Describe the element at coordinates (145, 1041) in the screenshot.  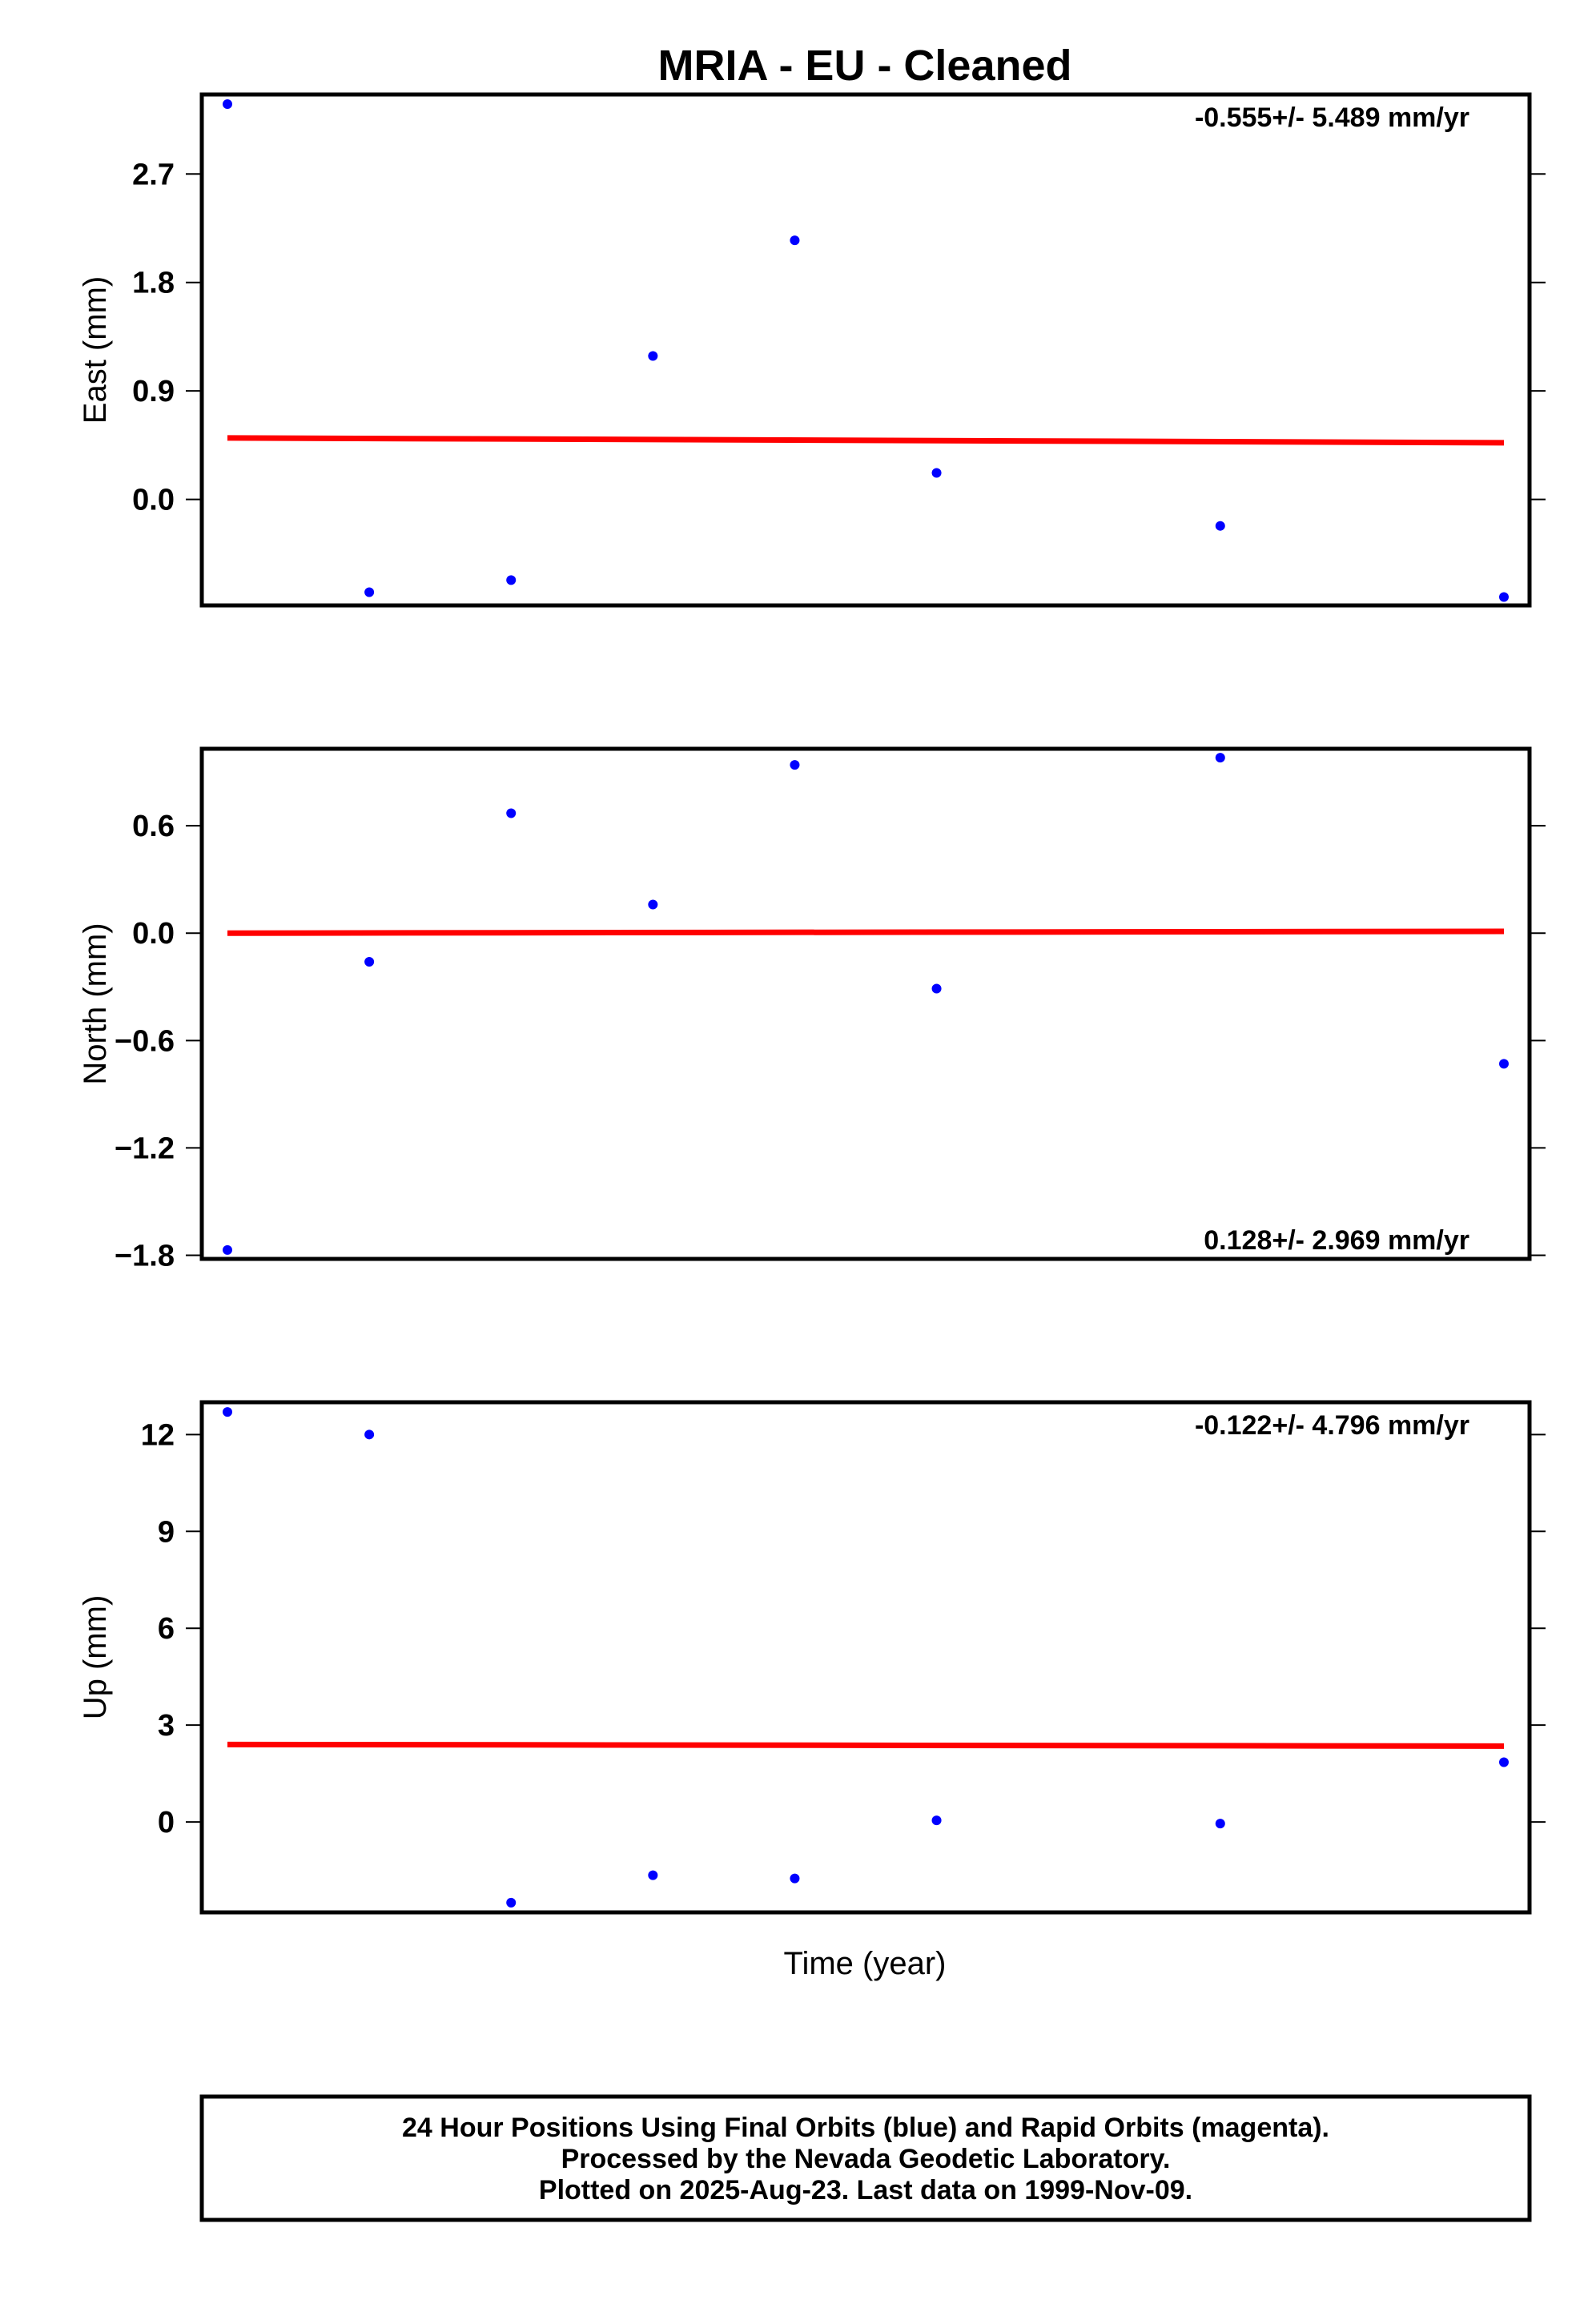
I see `y-tick-label: −0.6` at that location.